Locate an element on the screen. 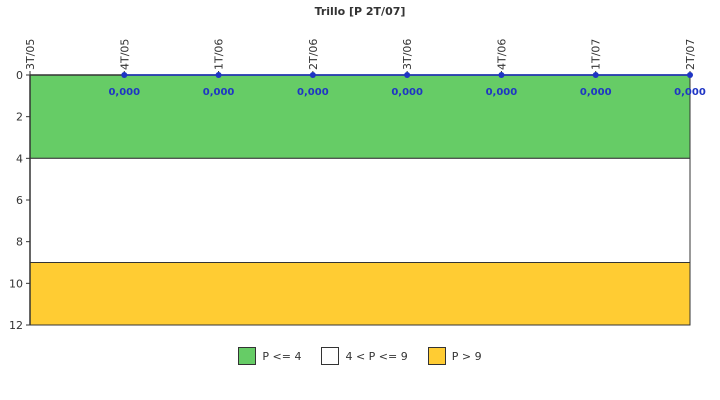 The image size is (720, 400). x-tick-label: 3T/06 is located at coordinates (407, 54).